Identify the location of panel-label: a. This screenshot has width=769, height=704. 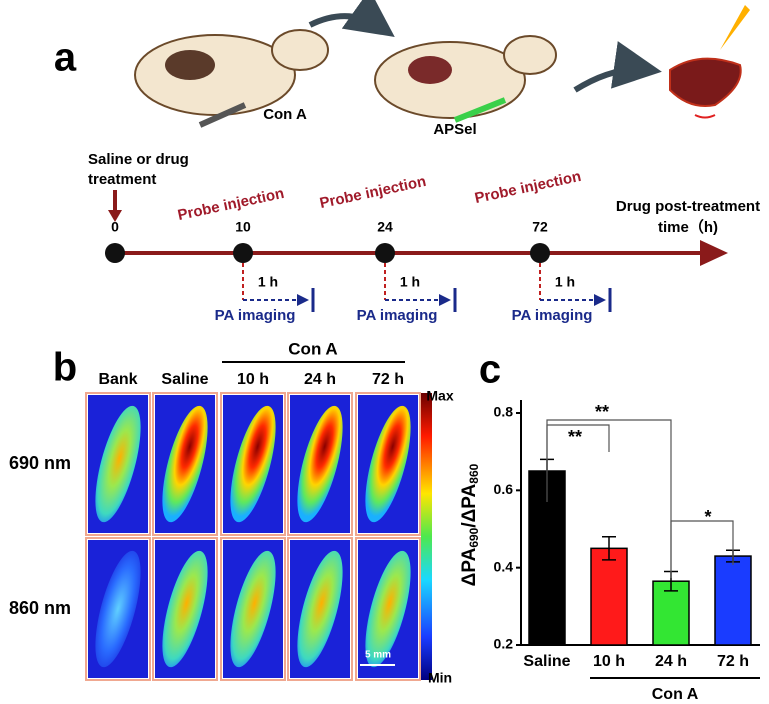
(65, 58).